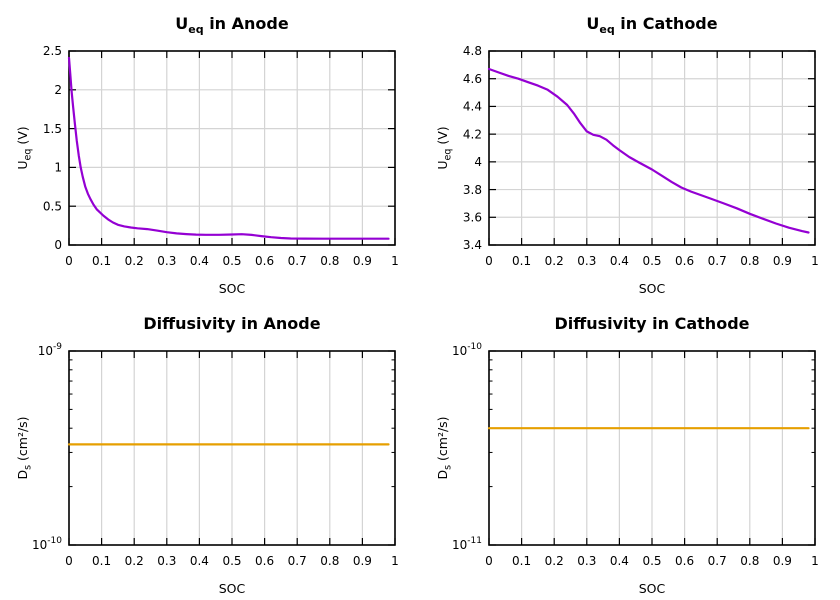 Image resolution: width=840 pixels, height=600 pixels. What do you see at coordinates (652, 288) in the screenshot?
I see `ueq-cathode-x-axis-label: SOC` at bounding box center [652, 288].